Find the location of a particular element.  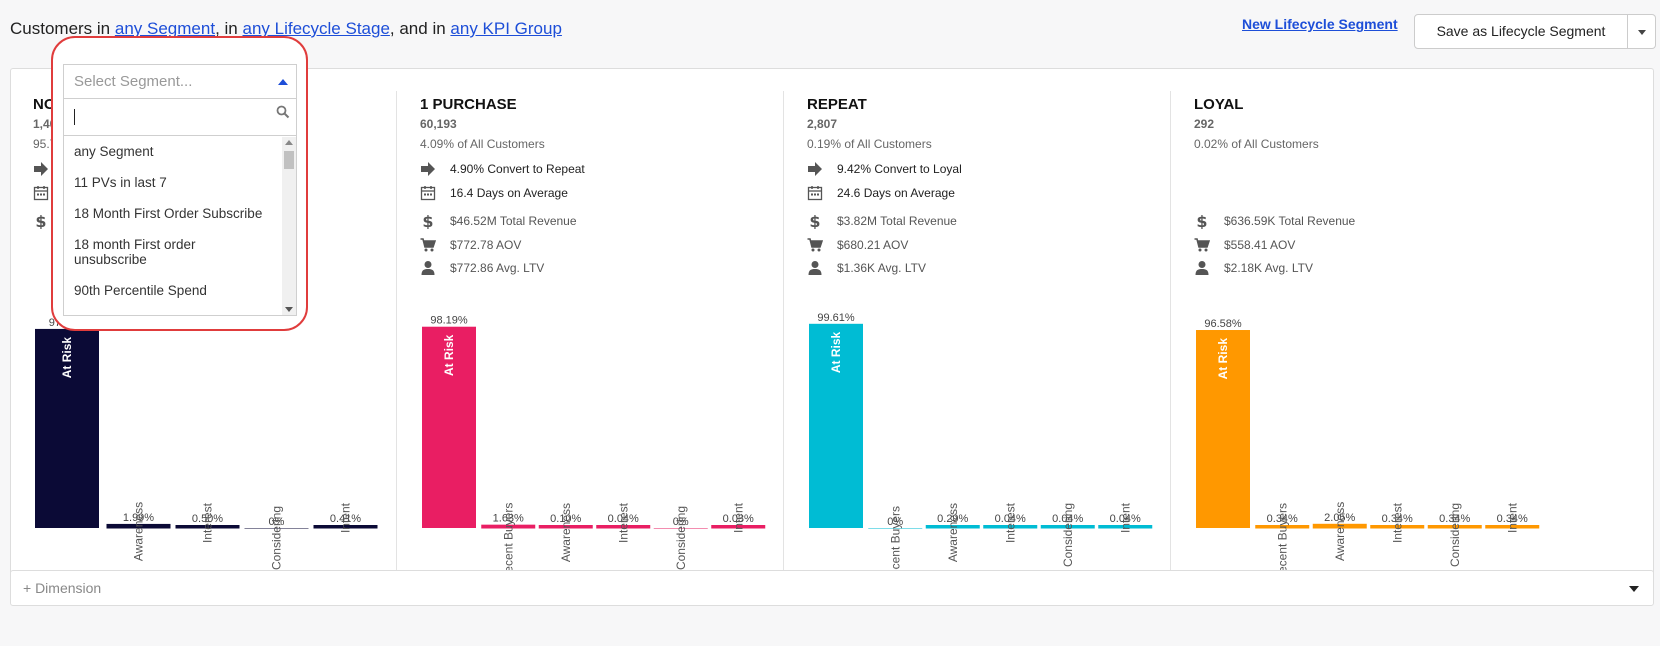

chevron-down-icon is located at coordinates (1634, 589).